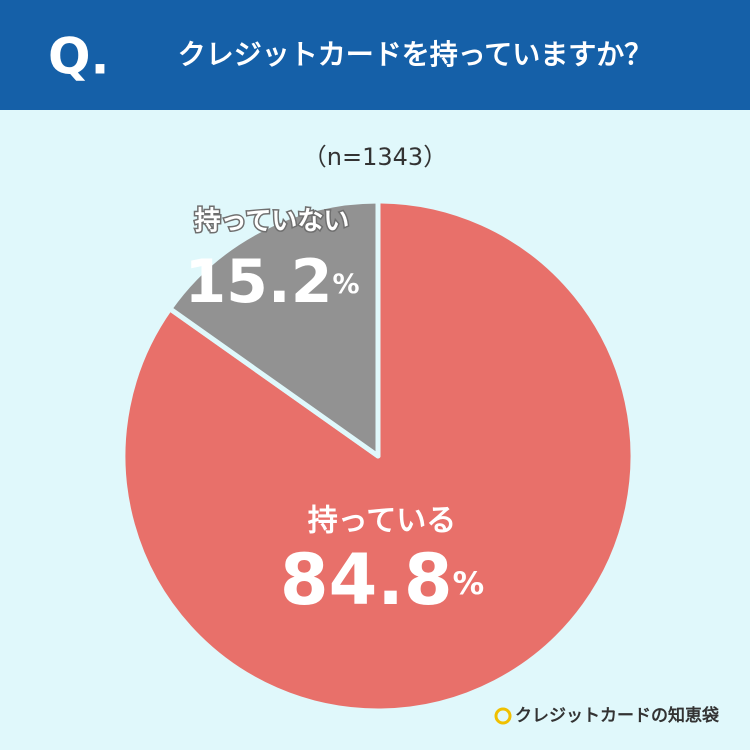 The height and width of the screenshot is (754, 750). I want to click on value-label: 84.8%, so click(382, 580).